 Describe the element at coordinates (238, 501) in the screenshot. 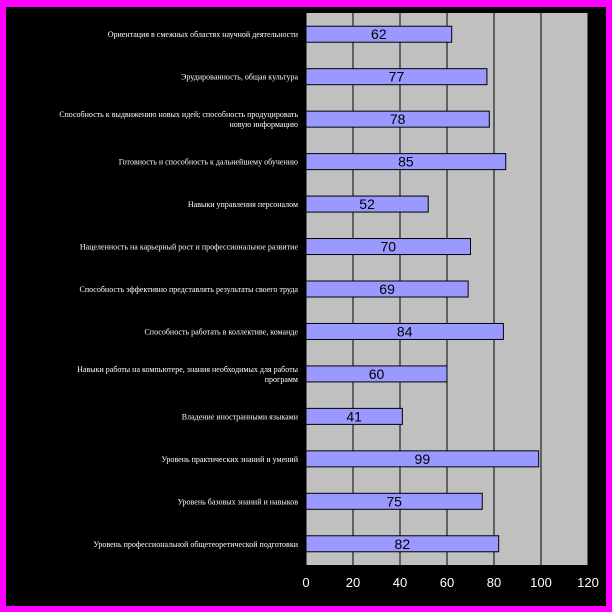

I see `category-label: Уровень базовых знаний и навыков` at that location.